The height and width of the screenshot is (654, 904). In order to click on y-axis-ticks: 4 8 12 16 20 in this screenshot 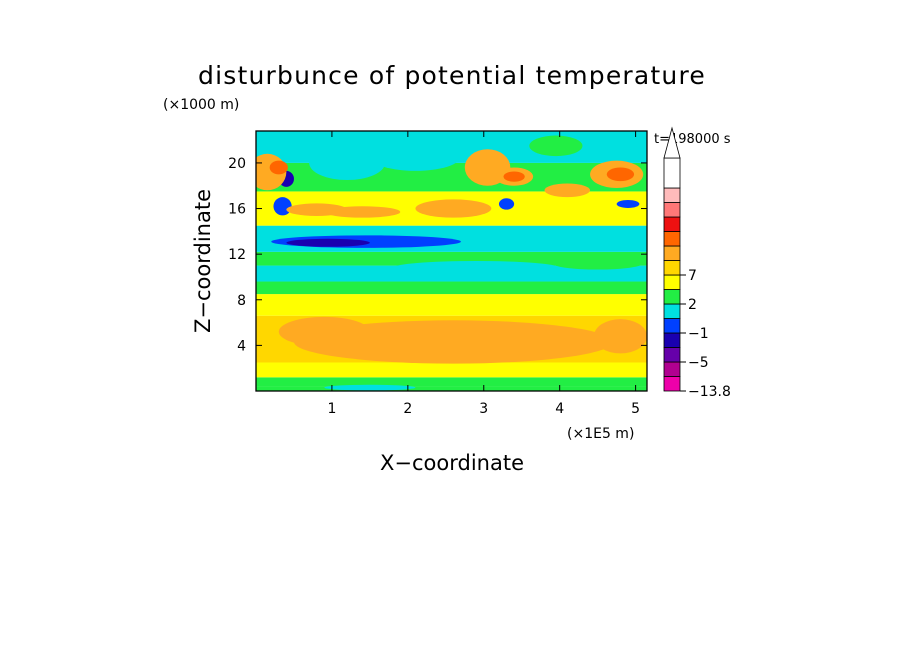, I will do `click(437, 255)`.